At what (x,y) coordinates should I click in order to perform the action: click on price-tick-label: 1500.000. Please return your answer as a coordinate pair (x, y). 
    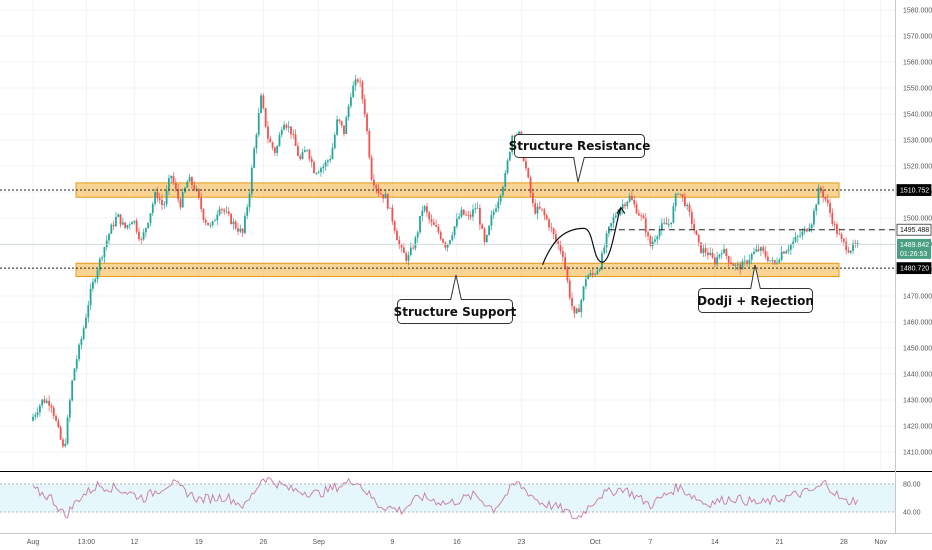
    Looking at the image, I should click on (917, 219).